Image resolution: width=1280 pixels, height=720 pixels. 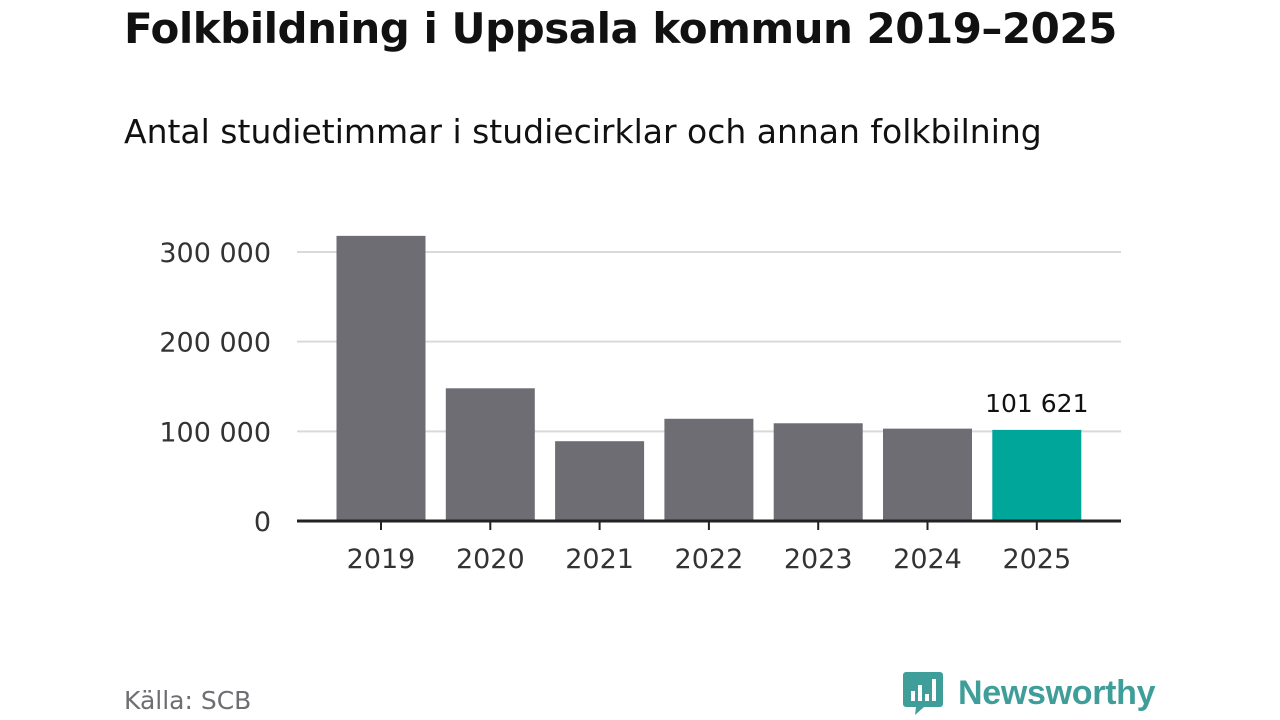 I want to click on x-tick-label: 2020, so click(x=490, y=559).